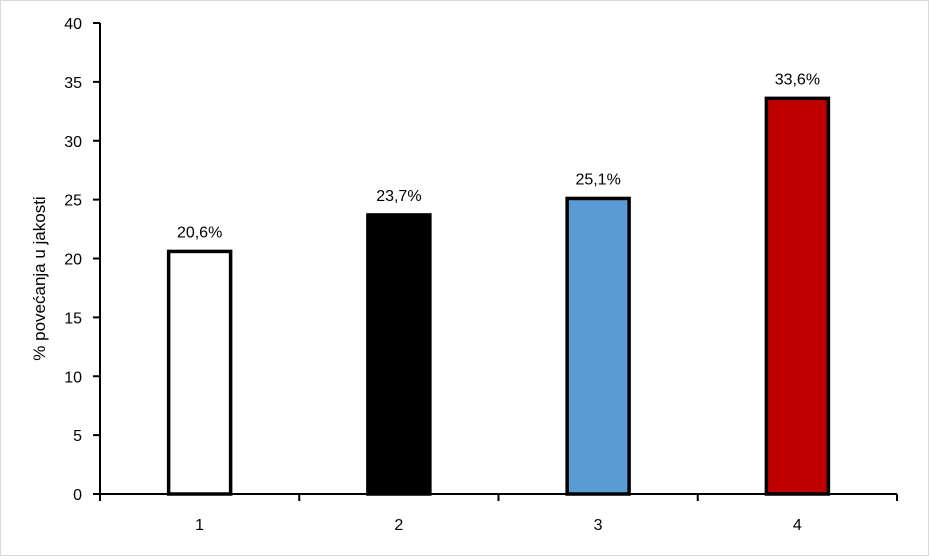  What do you see at coordinates (598, 525) in the screenshot?
I see `x-tick-label: 3` at bounding box center [598, 525].